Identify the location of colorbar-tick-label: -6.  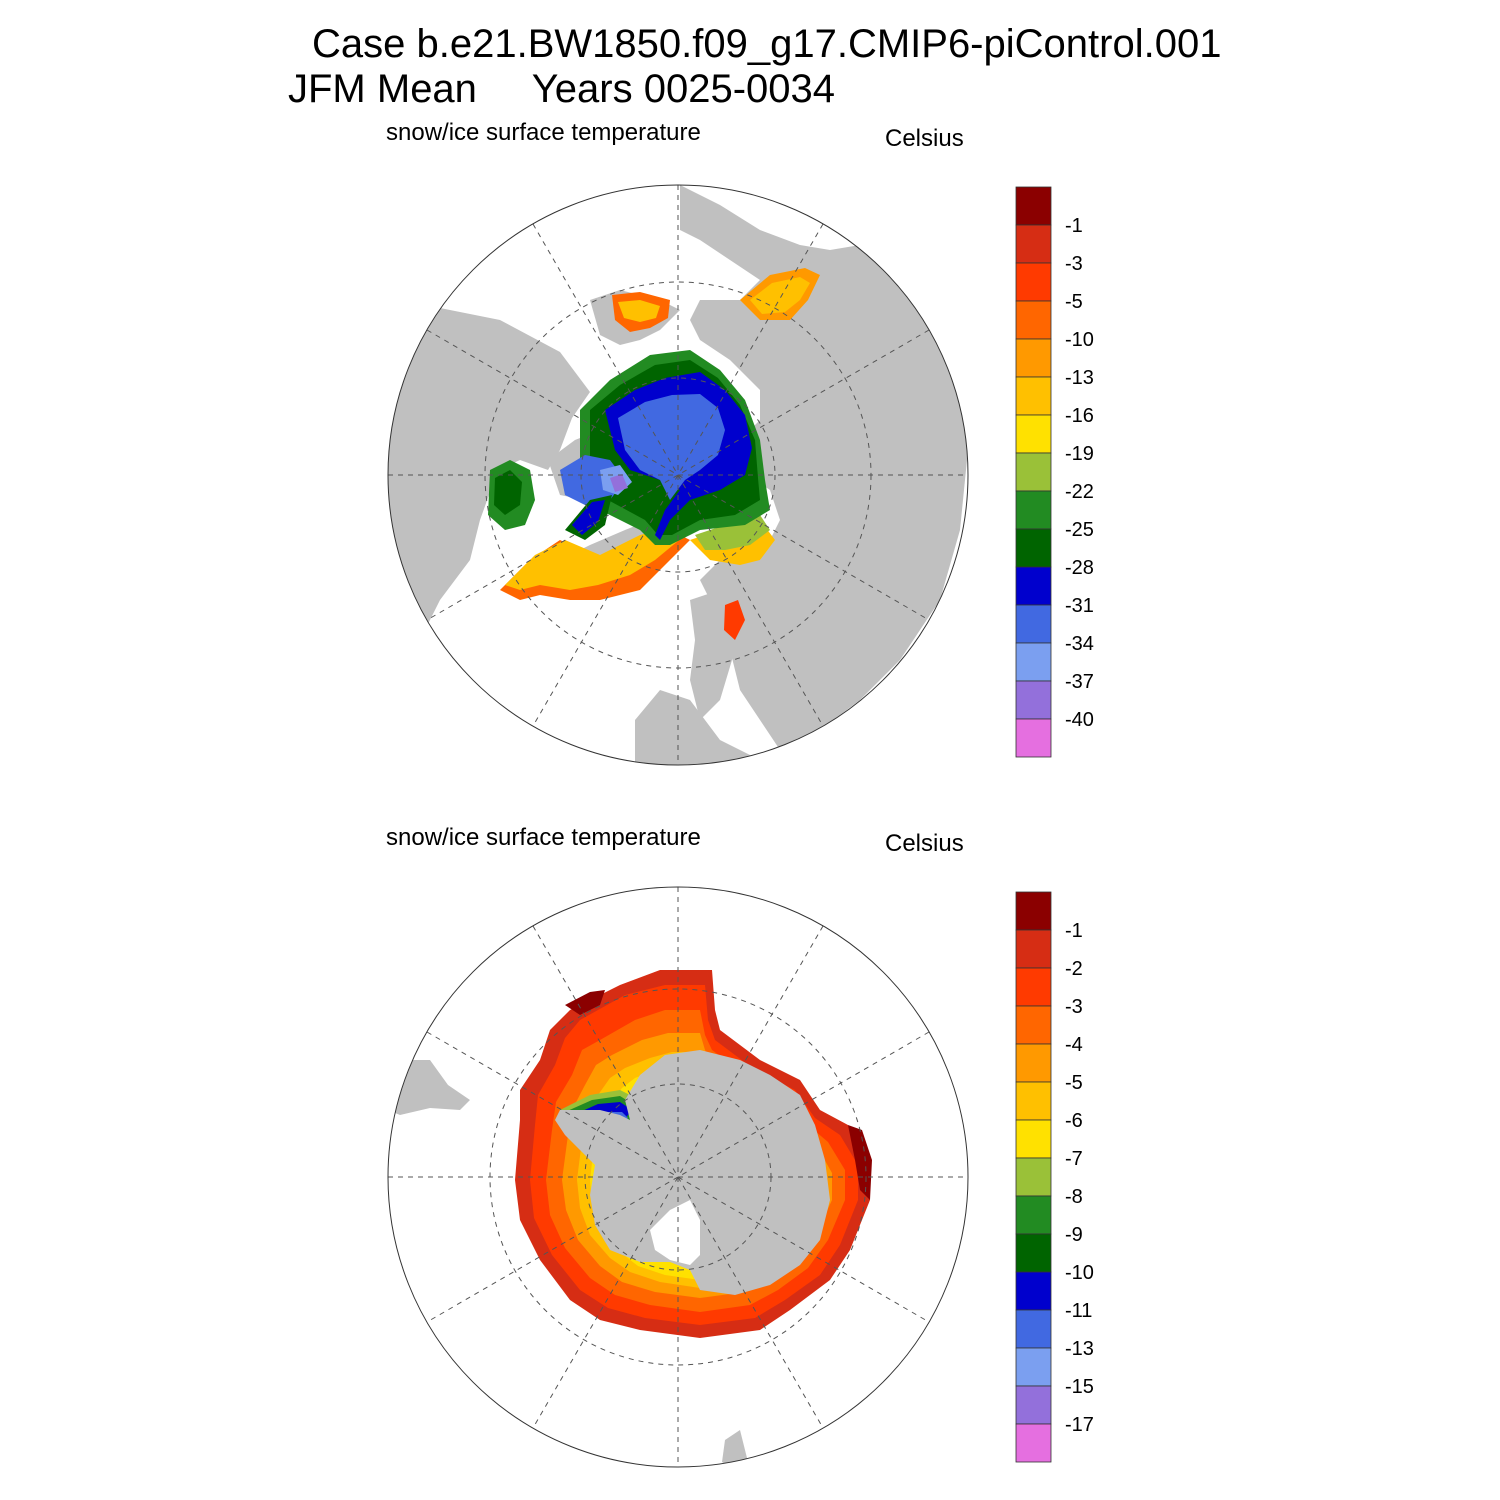
(1074, 1121).